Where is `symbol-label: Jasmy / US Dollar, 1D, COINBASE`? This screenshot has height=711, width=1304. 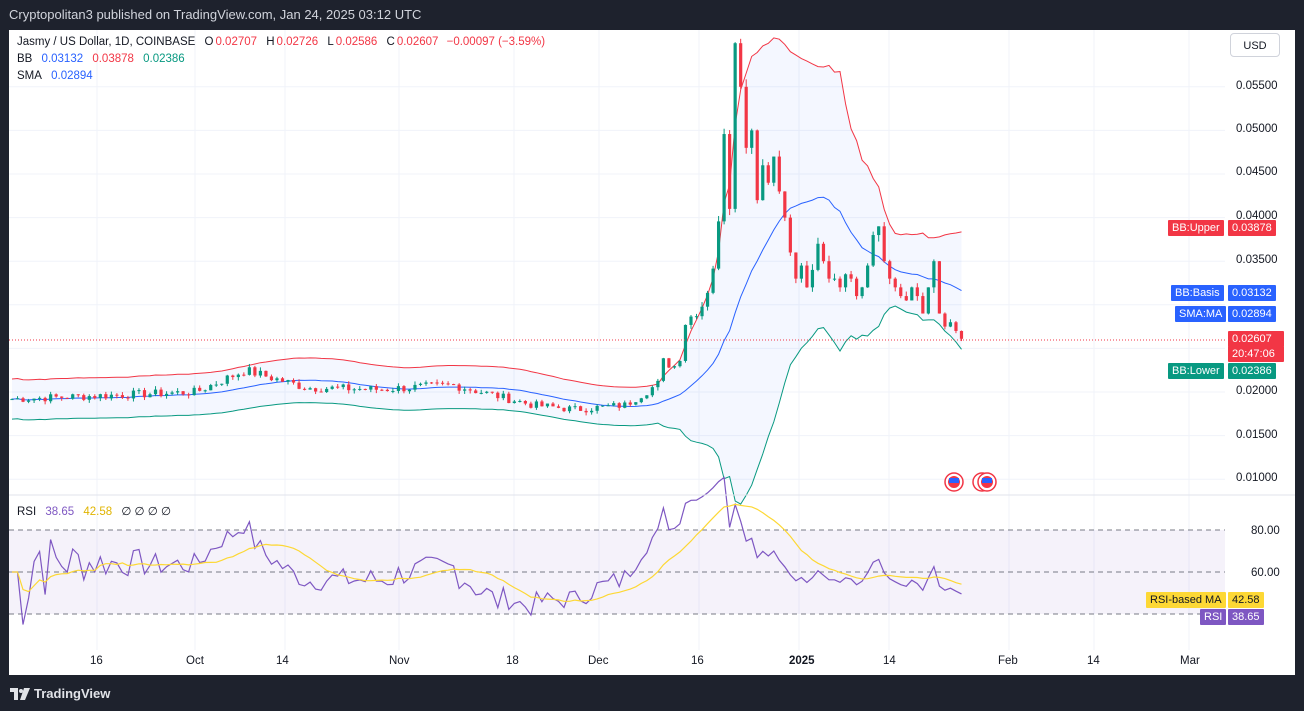 symbol-label: Jasmy / US Dollar, 1D, COINBASE is located at coordinates (106, 42).